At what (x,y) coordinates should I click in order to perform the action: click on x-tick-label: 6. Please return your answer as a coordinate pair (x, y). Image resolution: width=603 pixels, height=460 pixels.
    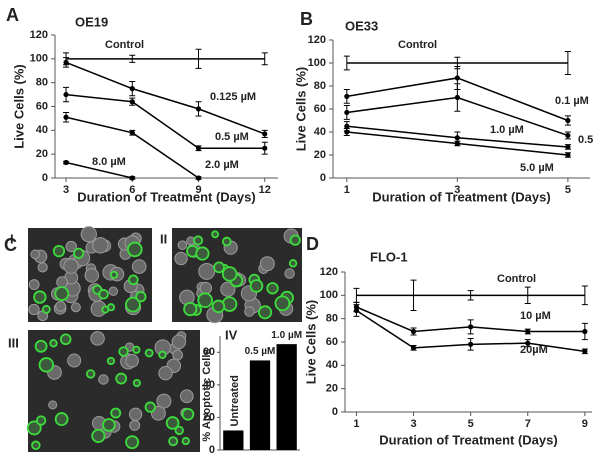
    Looking at the image, I should click on (132, 190).